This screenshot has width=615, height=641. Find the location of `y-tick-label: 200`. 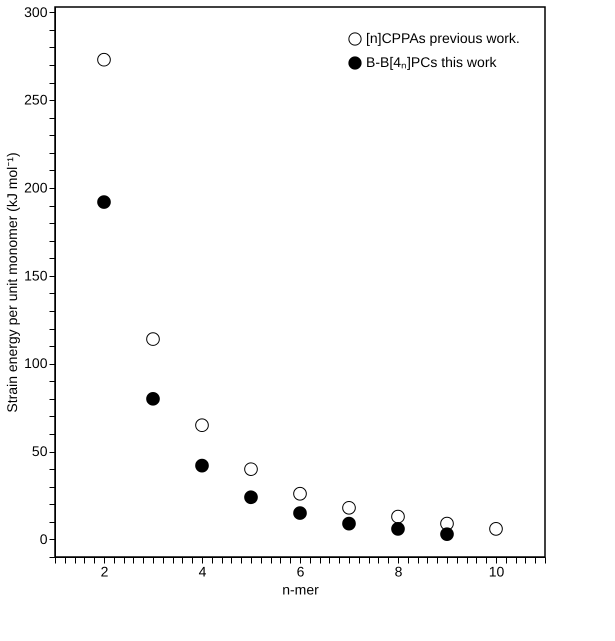

y-tick-label: 200 is located at coordinates (36, 187).